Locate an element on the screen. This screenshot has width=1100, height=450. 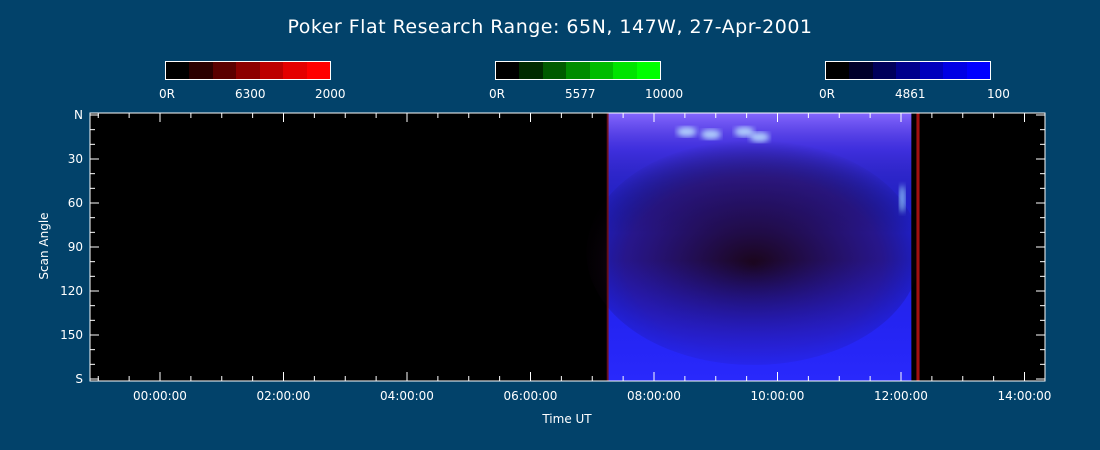
colorbar-5577-scale is located at coordinates (578, 70).